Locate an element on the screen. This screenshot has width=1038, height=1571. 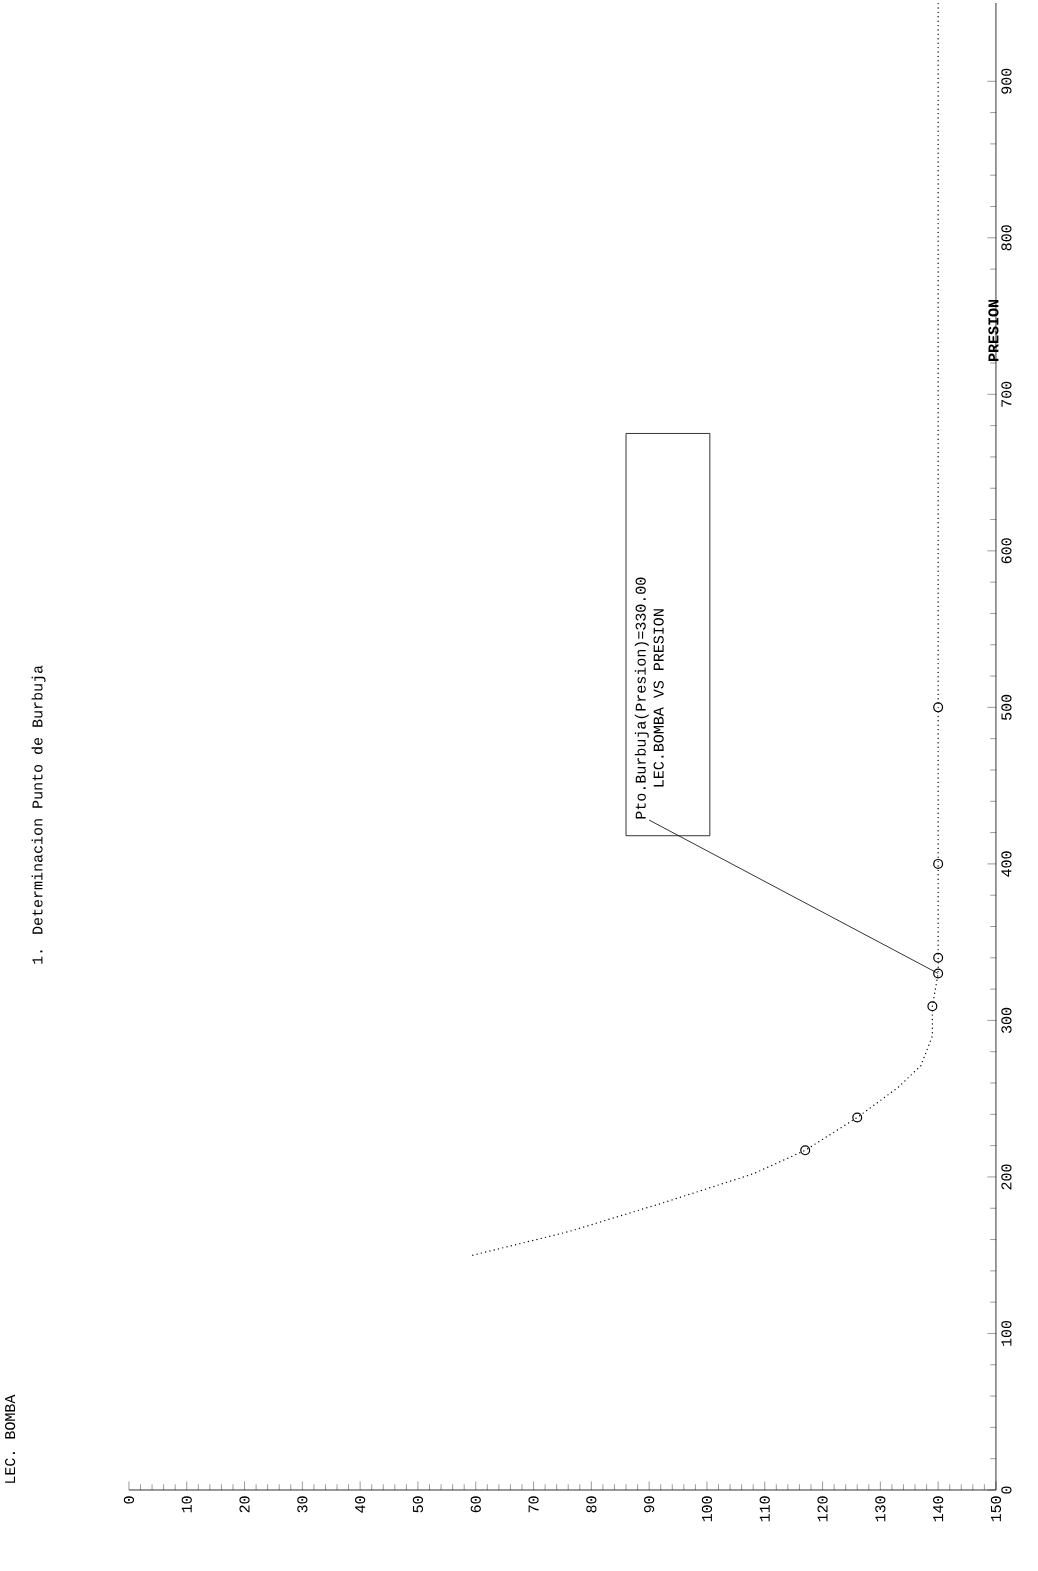
x-tick-label: 50 is located at coordinates (418, 1504).